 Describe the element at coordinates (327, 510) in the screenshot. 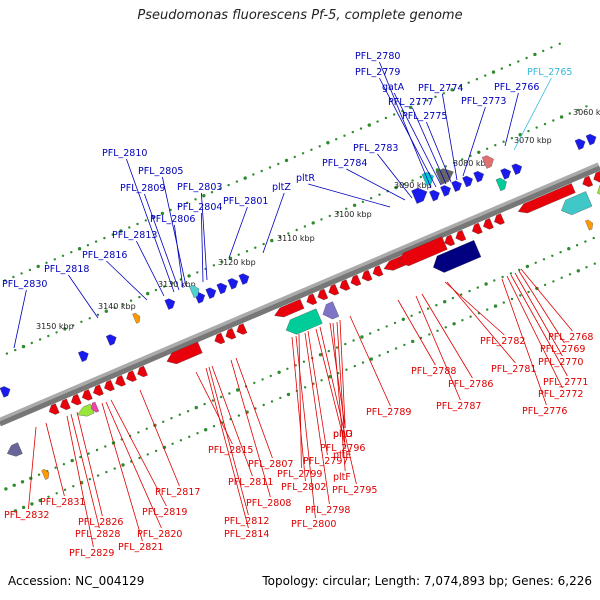

I see `gene-label: PFL_2798` at that location.